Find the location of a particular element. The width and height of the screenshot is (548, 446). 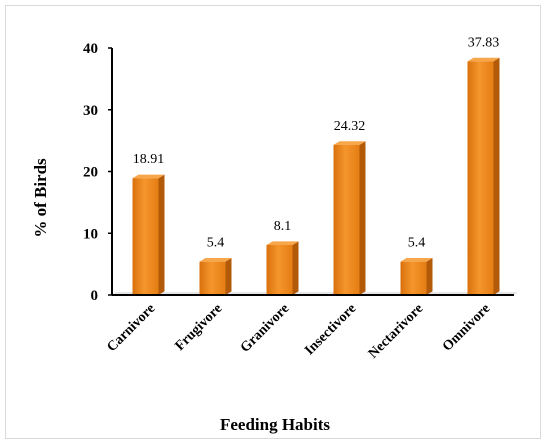

y-tick-label: 10 is located at coordinates (90, 234).